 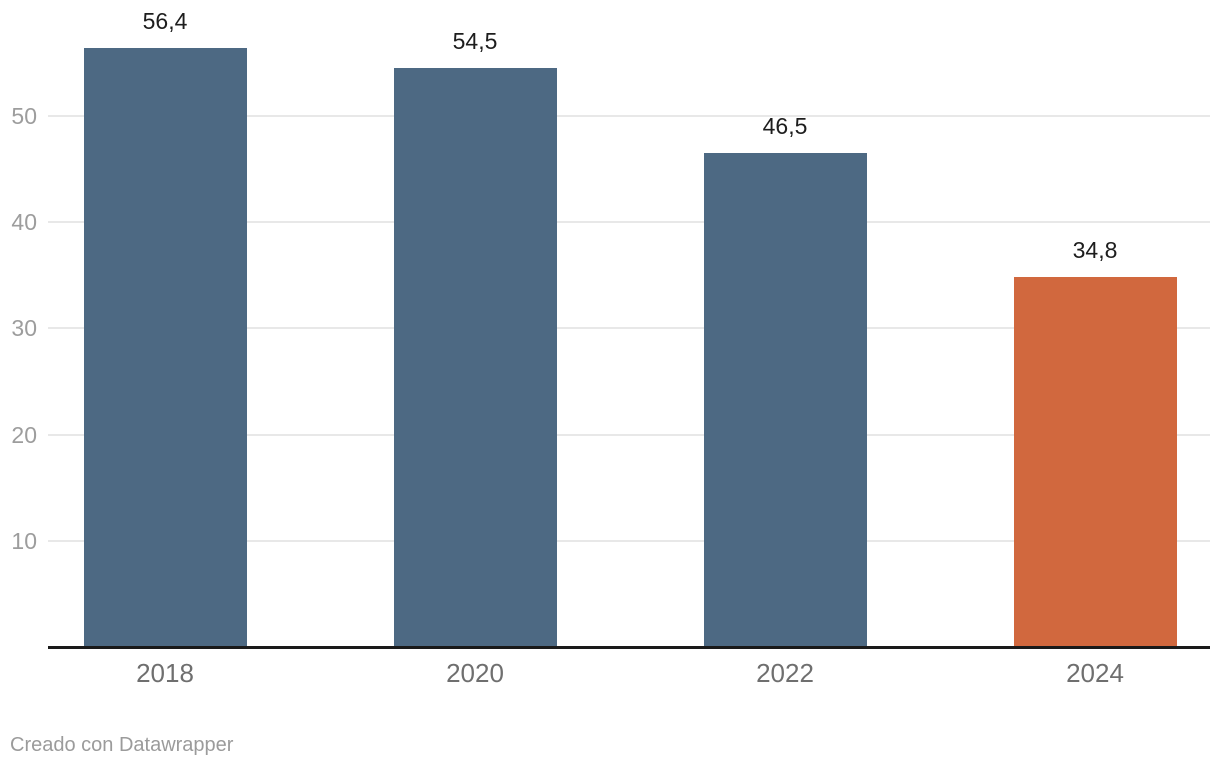 I want to click on value-label-2022: 46,5, so click(x=785, y=126).